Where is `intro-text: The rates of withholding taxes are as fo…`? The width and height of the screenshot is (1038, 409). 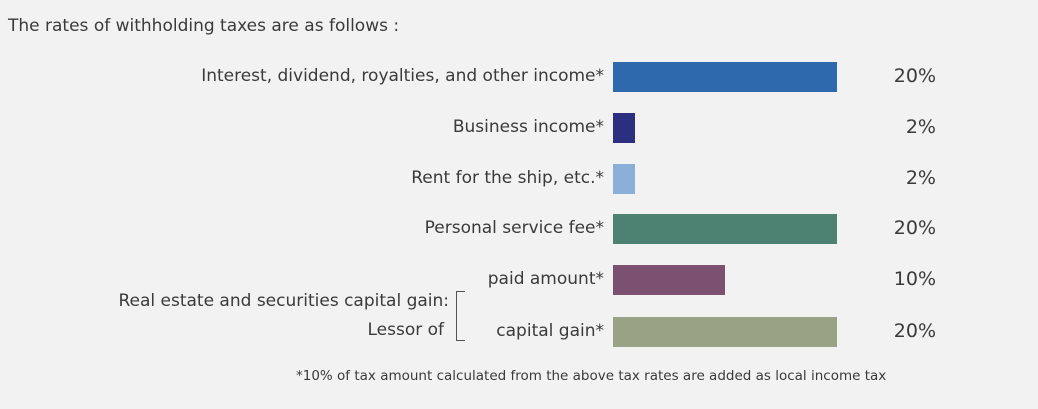
intro-text: The rates of withholding taxes are as fo… is located at coordinates (204, 26).